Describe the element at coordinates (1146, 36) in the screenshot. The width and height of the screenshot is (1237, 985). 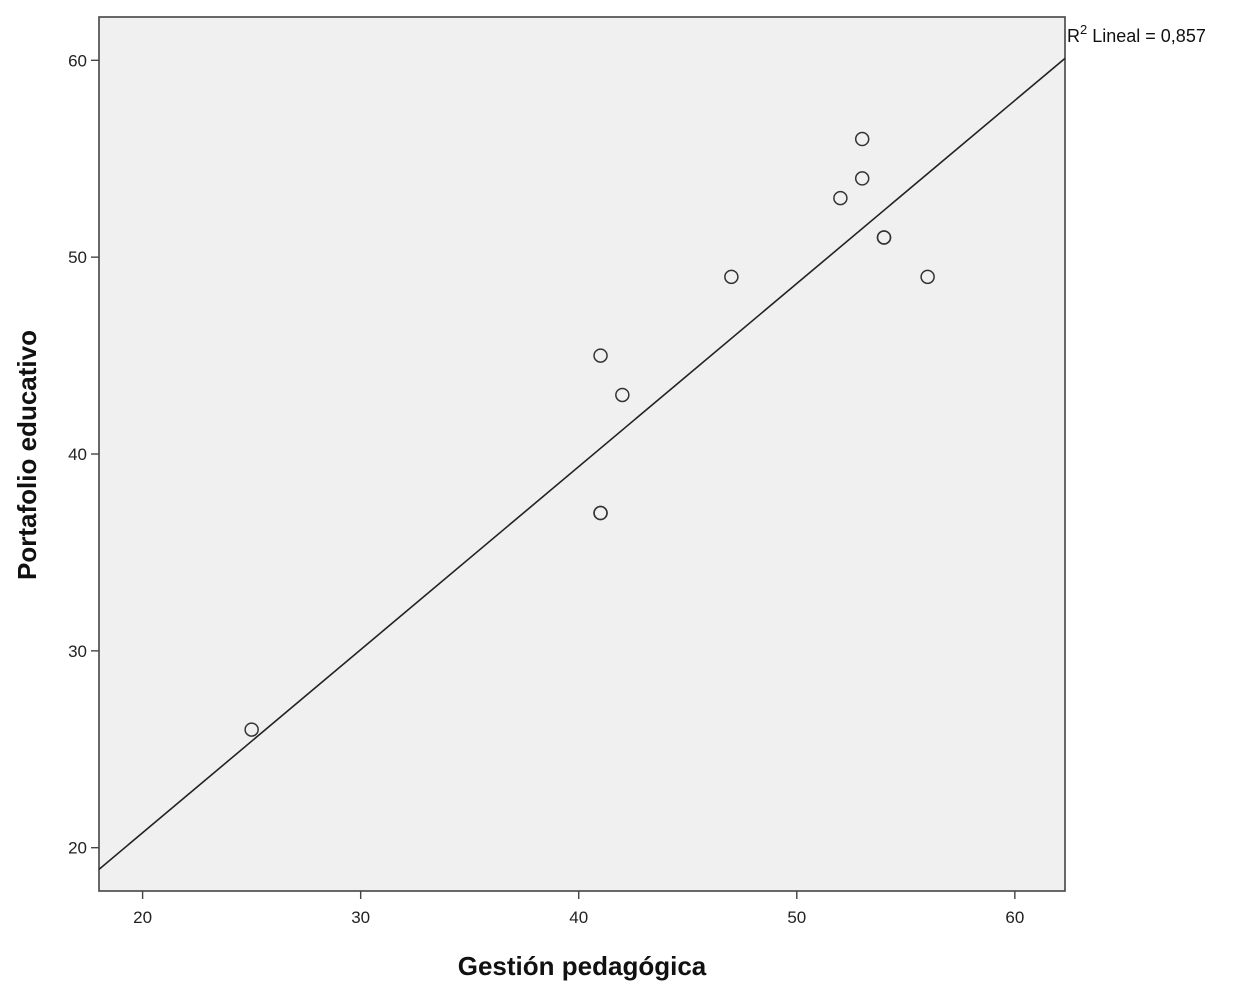
I see `r-squared-value: Lineal = 0,857` at that location.